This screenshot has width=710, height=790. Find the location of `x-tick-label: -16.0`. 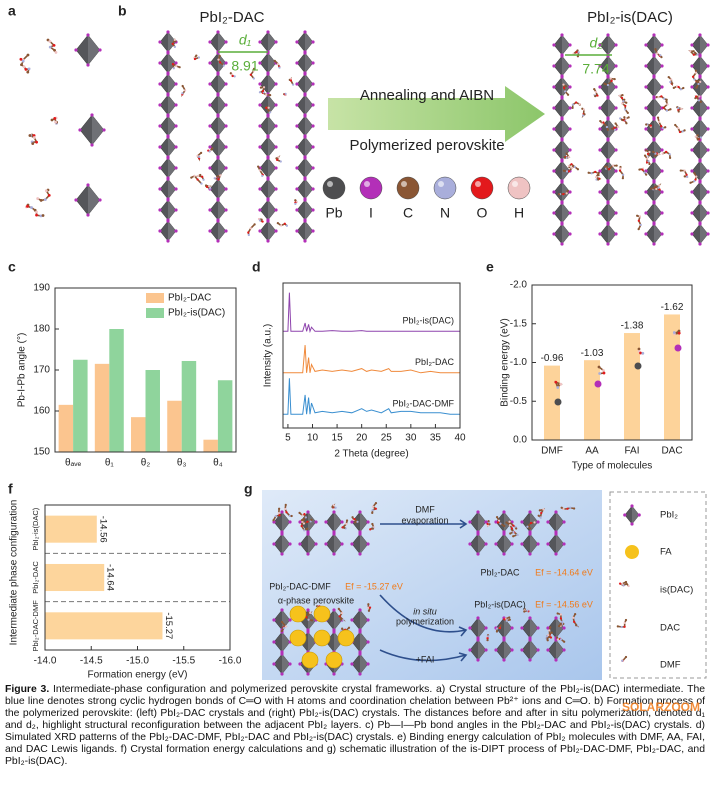

x-tick-label: -16.0 is located at coordinates (230, 661).